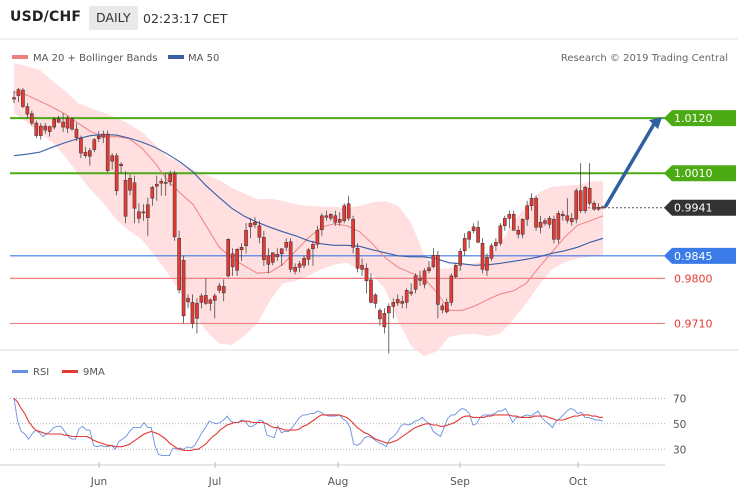  I want to click on forecast-arrow-shaft, so click(630, 165).